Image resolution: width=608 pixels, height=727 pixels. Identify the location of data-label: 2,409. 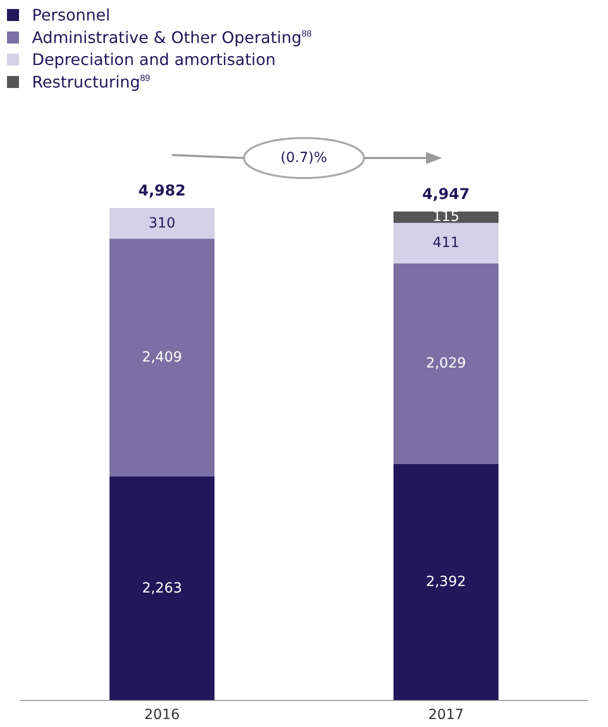
(162, 358).